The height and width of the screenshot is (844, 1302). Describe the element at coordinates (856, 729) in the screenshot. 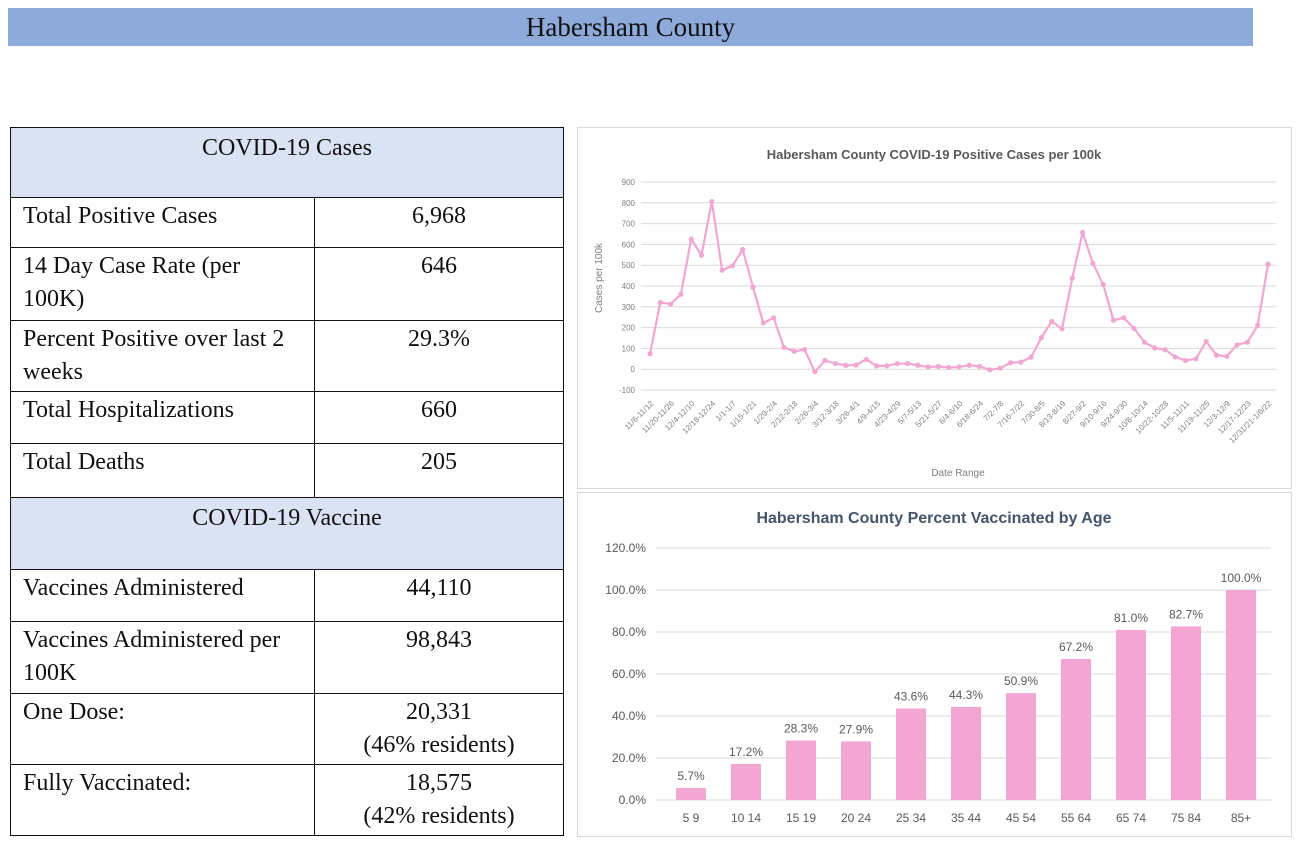

I see `data-label: 27.9%` at that location.